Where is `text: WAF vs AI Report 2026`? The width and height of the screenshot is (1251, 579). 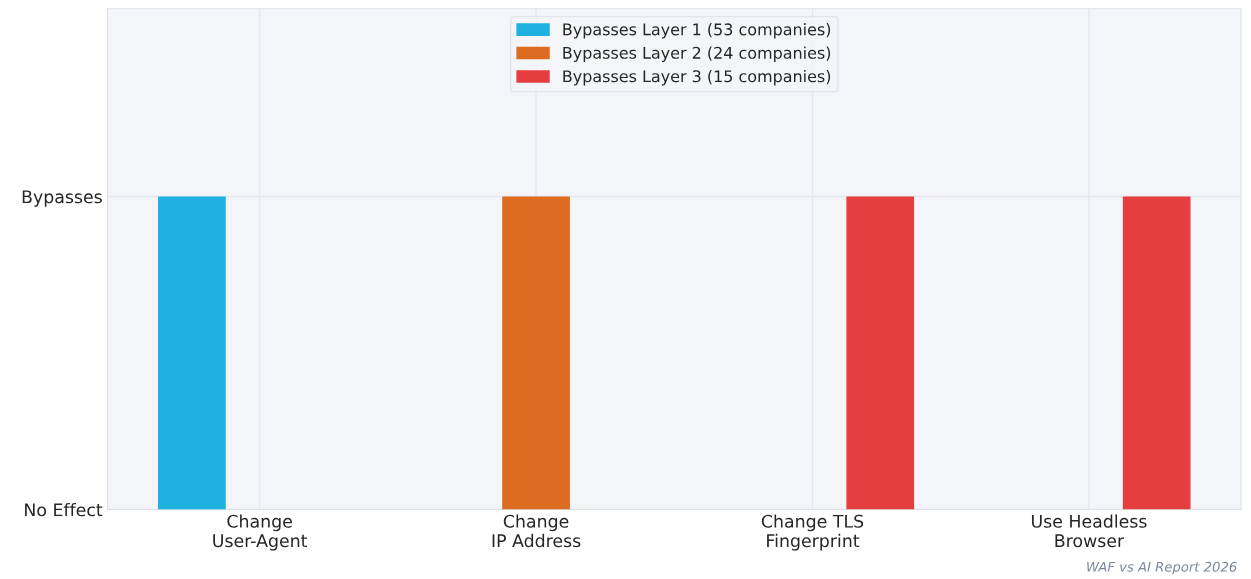 text: WAF vs AI Report 2026 is located at coordinates (1162, 568).